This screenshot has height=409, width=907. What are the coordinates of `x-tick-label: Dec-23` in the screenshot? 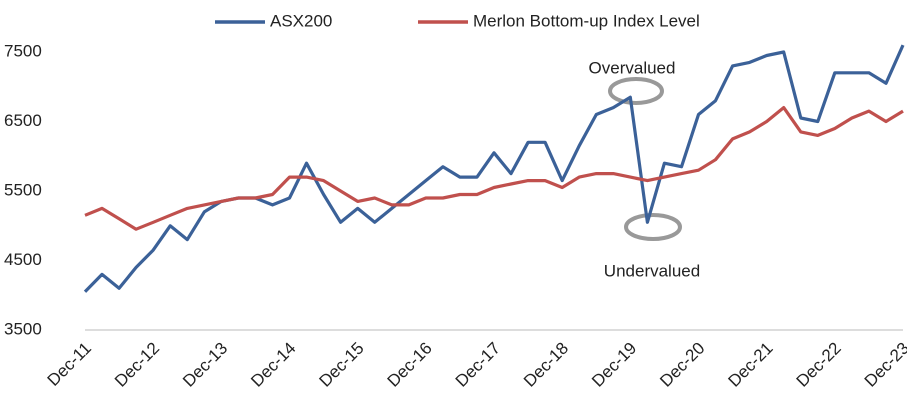 It's located at (884, 365).